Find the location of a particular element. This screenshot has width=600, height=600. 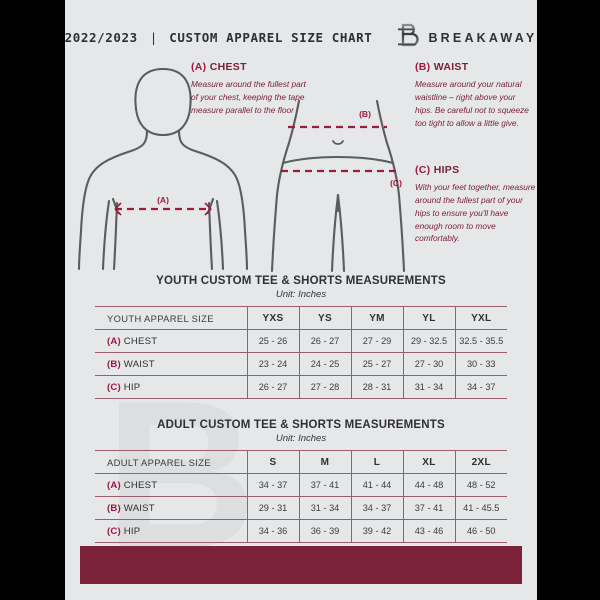

adult-row-chest-tag: (A) is located at coordinates (114, 485).